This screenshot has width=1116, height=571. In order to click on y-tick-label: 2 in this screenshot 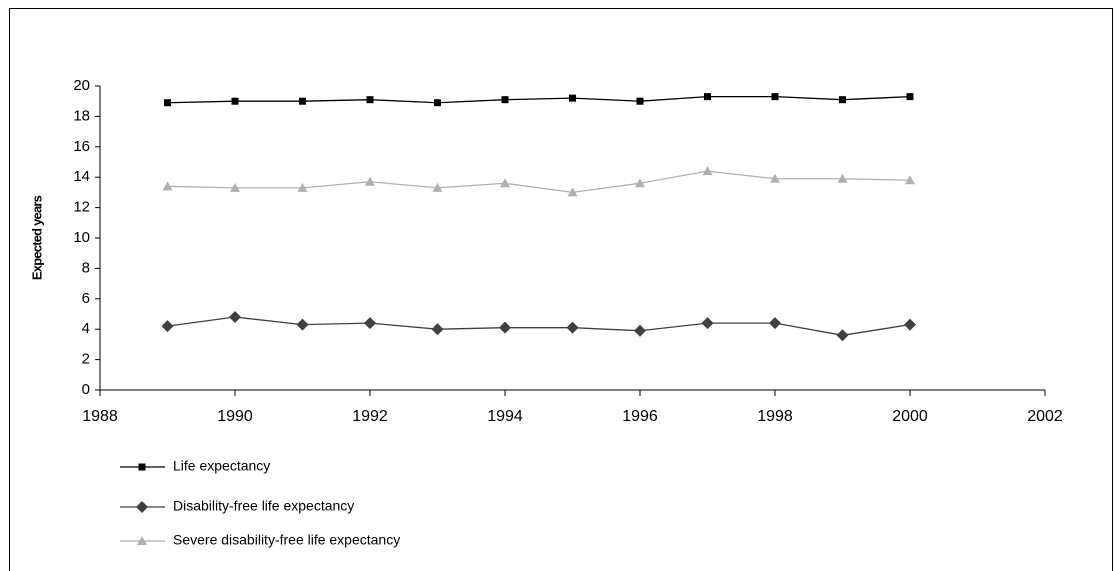, I will do `click(86, 359)`.